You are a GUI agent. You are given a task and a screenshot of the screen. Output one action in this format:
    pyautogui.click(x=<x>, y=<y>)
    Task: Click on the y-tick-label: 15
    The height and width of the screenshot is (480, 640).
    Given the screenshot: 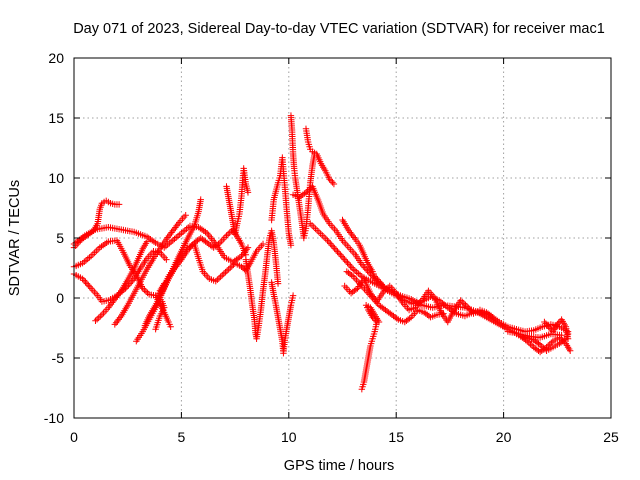 What is the action you would take?
    pyautogui.click(x=56, y=118)
    